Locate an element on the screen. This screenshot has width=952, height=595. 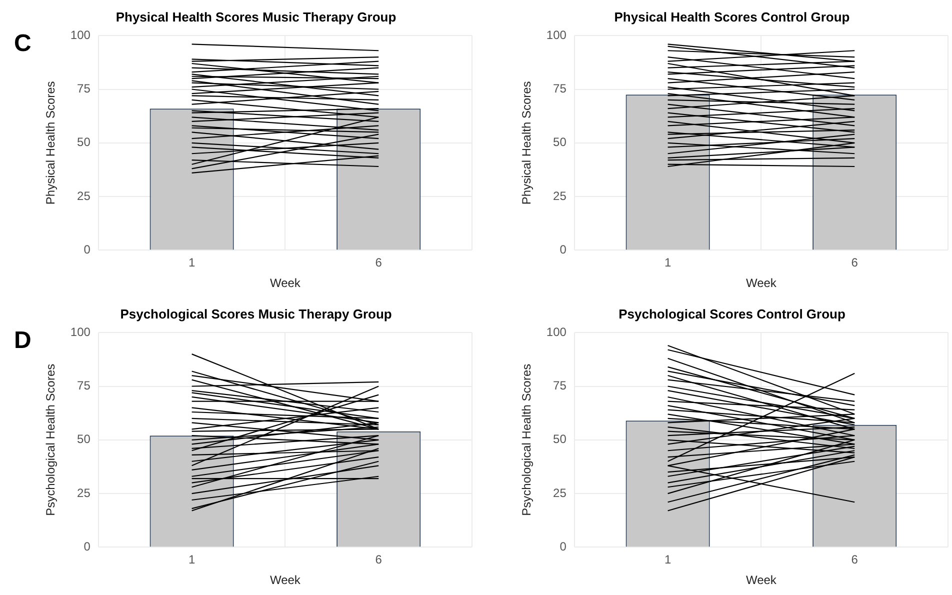
text: C is located at coordinates (23, 44).